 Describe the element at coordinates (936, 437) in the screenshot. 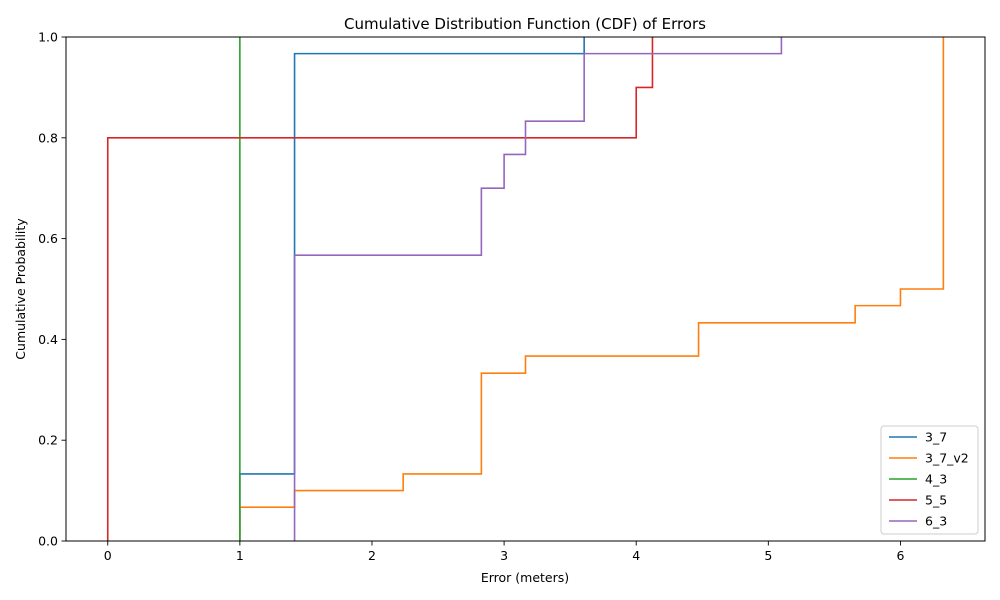

I see `legend-label-3_7: 3_7` at that location.